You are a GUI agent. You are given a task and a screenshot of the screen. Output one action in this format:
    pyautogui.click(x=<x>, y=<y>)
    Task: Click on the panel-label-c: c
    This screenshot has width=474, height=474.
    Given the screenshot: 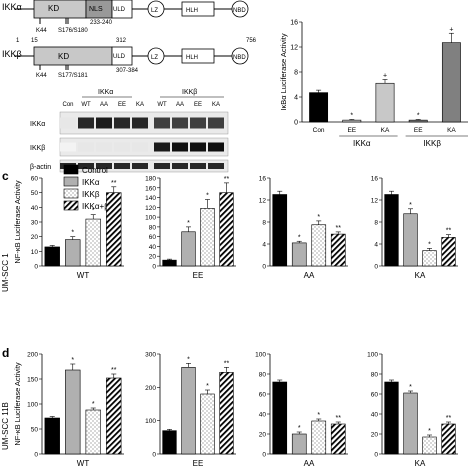 What is the action you would take?
    pyautogui.click(x=5, y=176)
    